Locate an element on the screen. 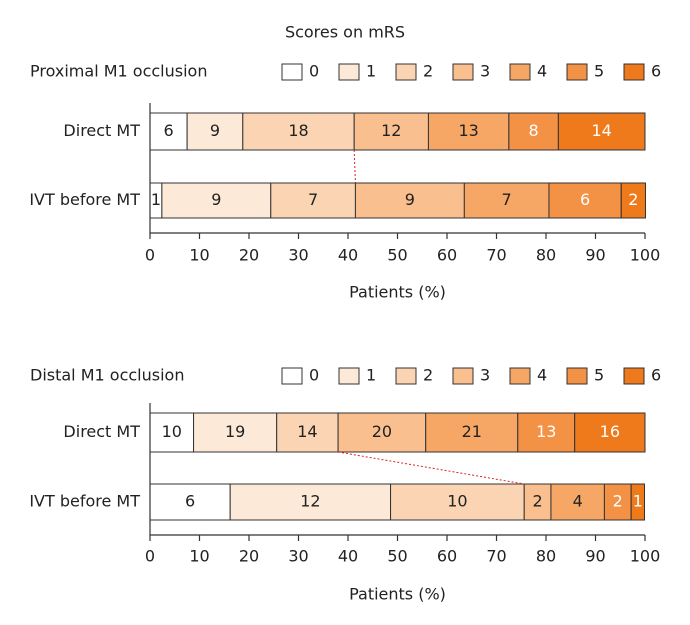 This screenshot has height=625, width=690. bar-label: 21 is located at coordinates (472, 431).